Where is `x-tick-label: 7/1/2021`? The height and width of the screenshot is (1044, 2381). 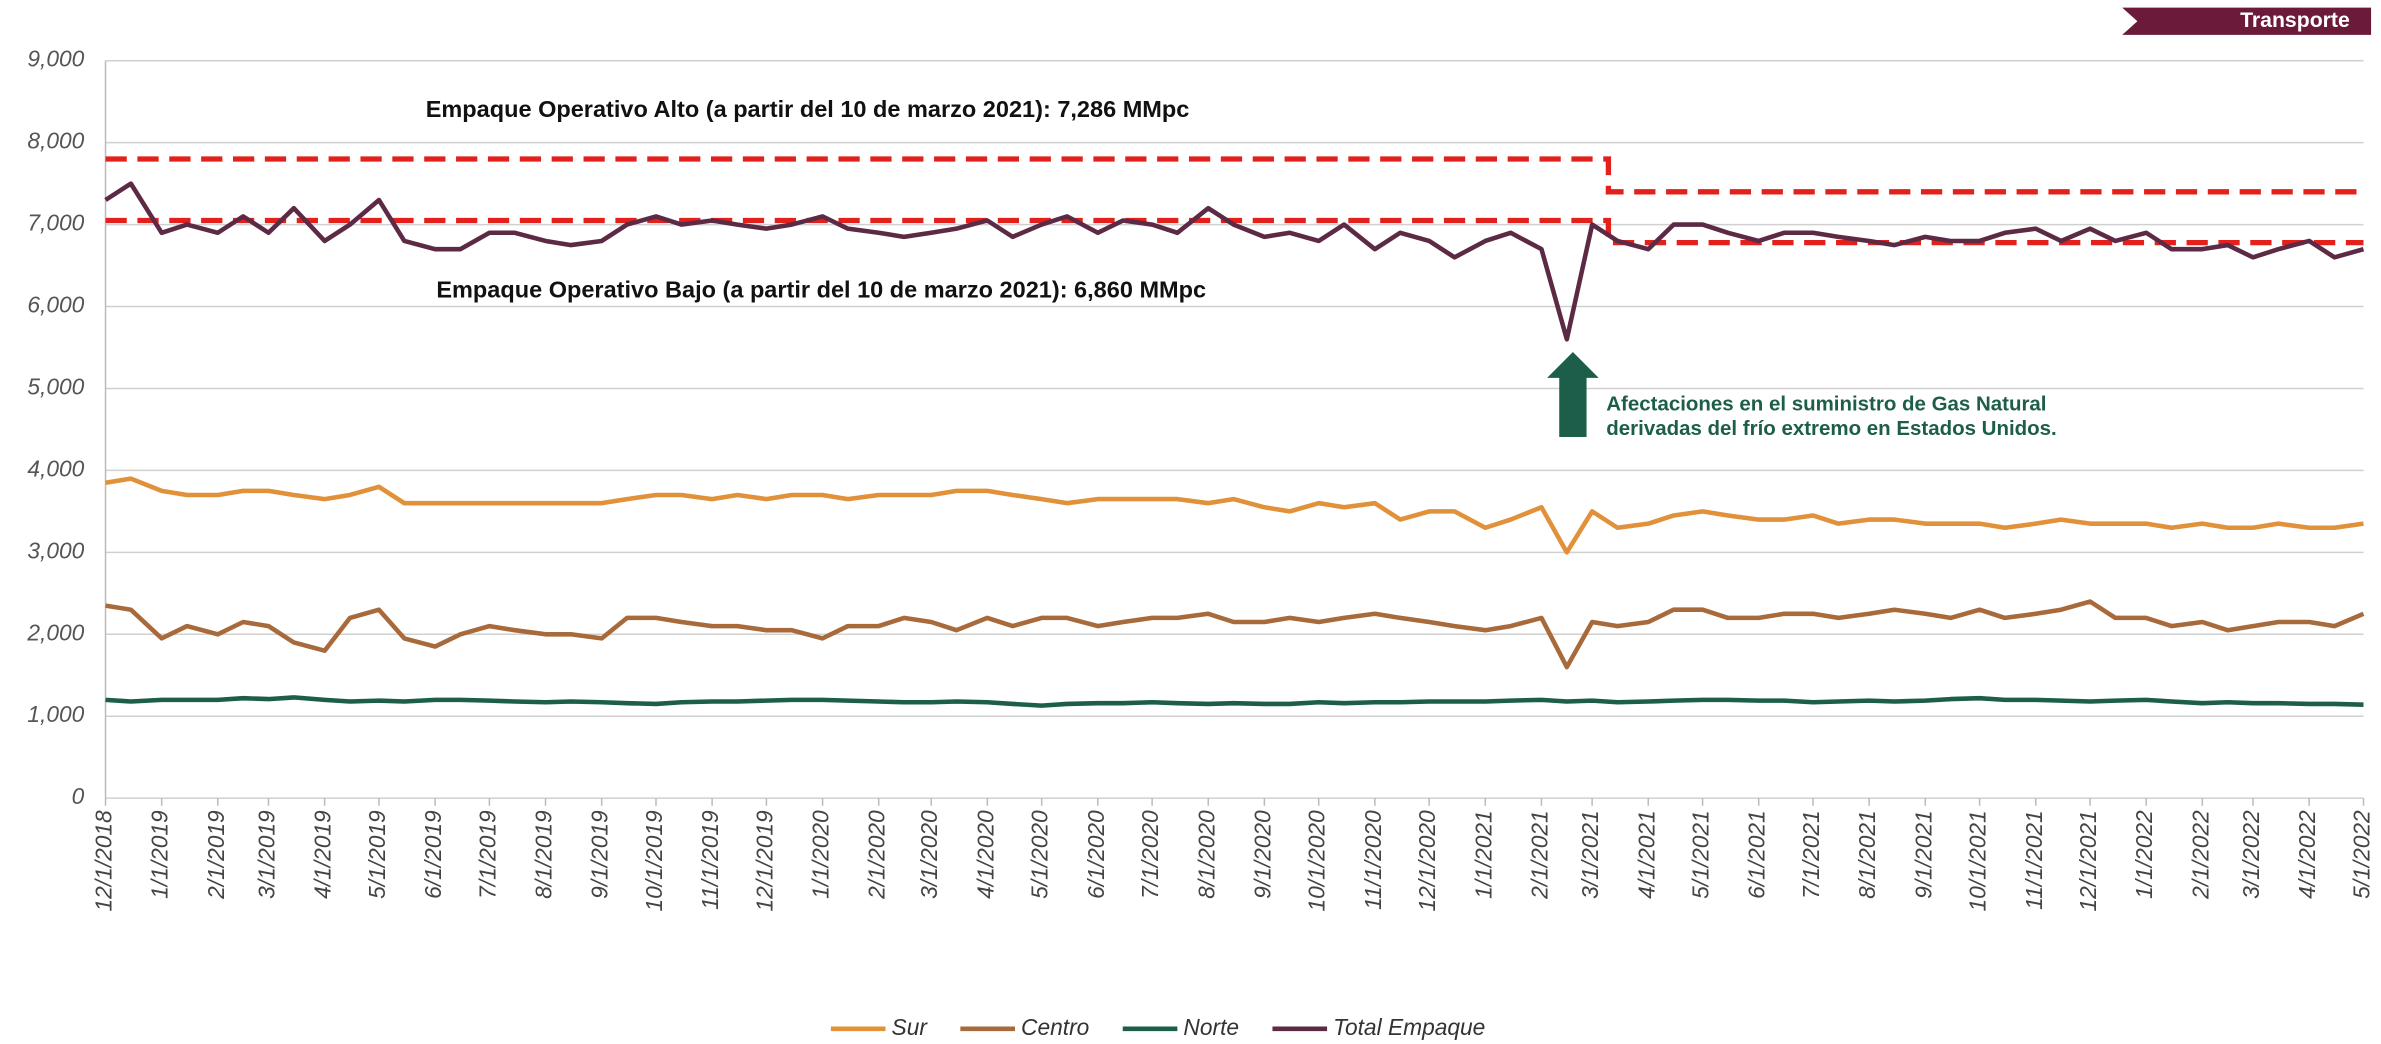
x-tick-label: 7/1/2021 is located at coordinates (1811, 854).